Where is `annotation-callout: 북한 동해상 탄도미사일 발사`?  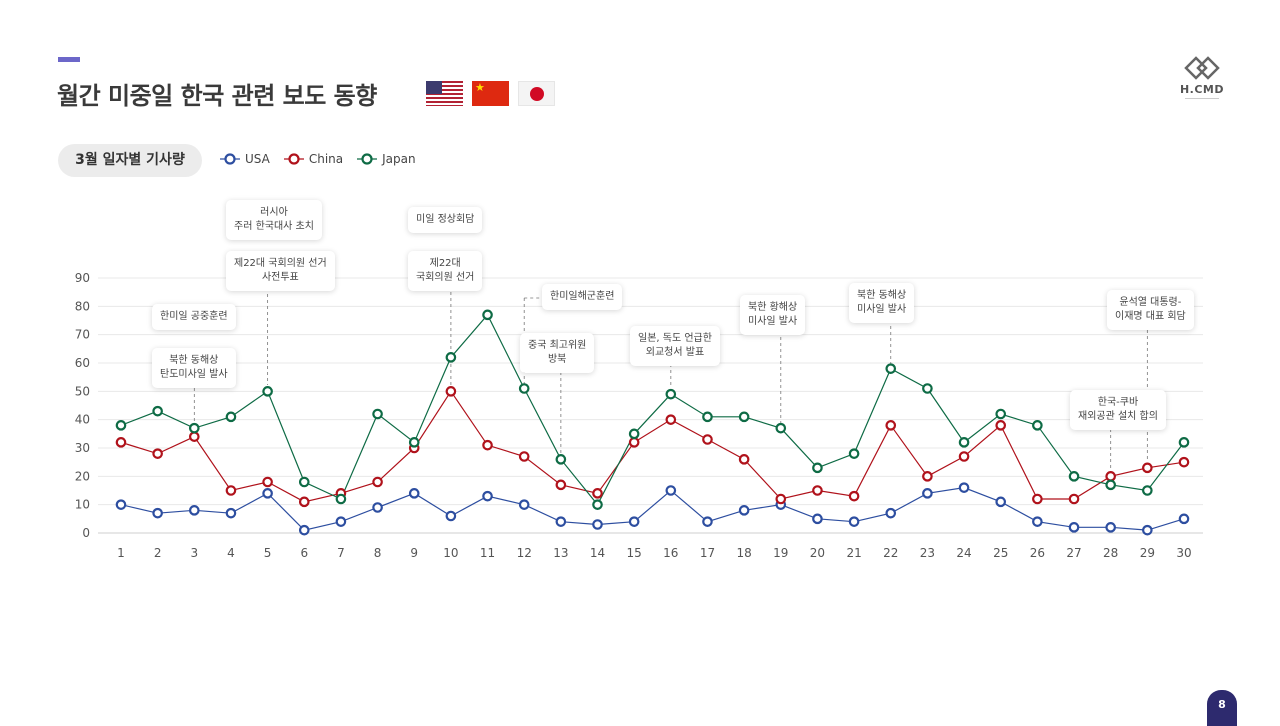
annotation-callout: 북한 동해상 탄도미사일 발사 is located at coordinates (194, 368).